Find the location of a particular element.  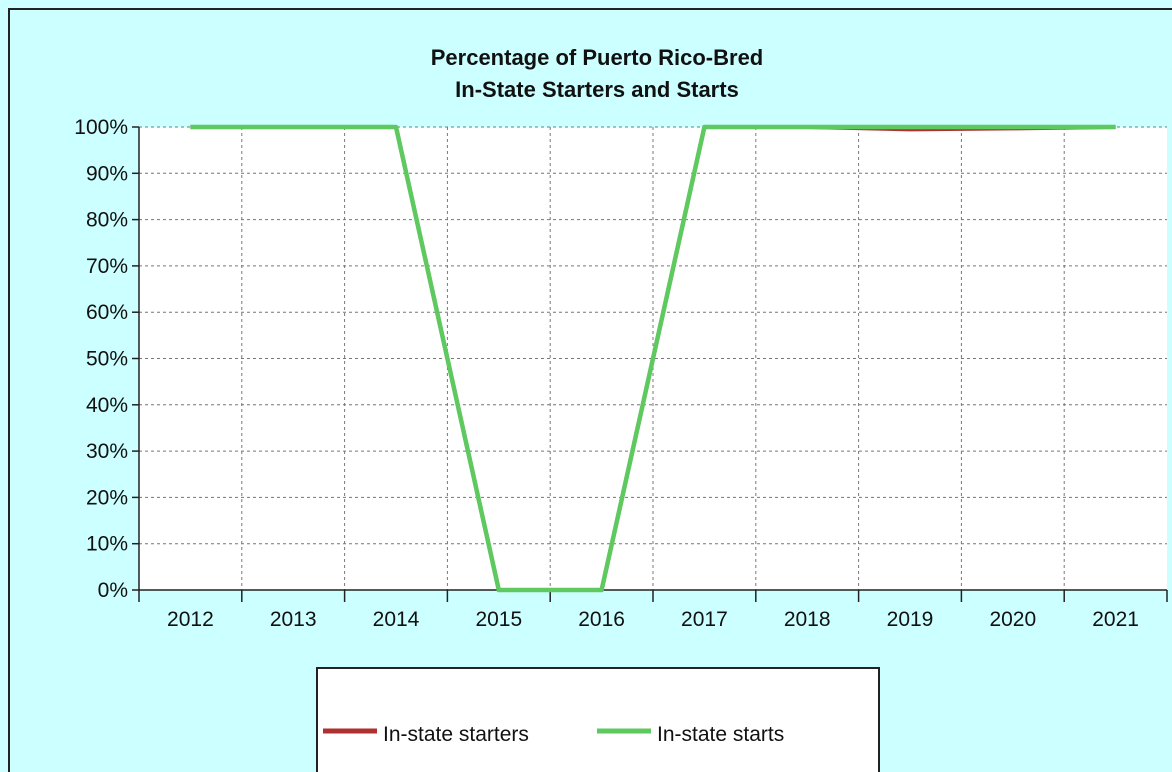

x-tick-label: 2017 is located at coordinates (704, 619).